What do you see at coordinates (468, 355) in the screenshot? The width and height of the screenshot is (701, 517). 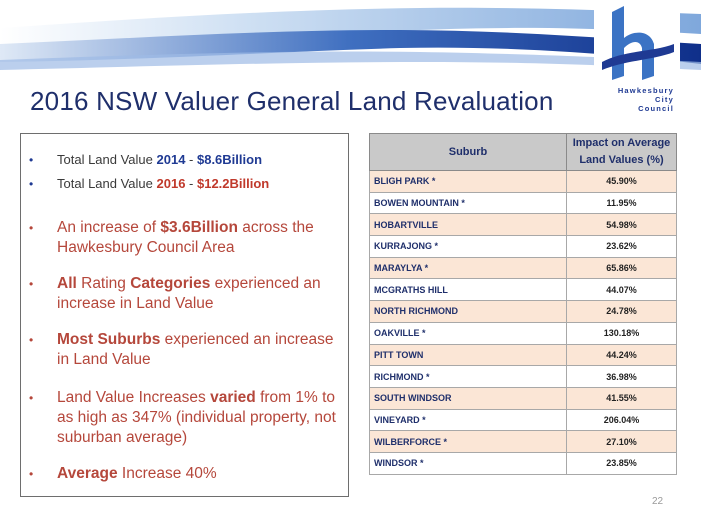 I see `suburb-cell: PITT TOWN` at bounding box center [468, 355].